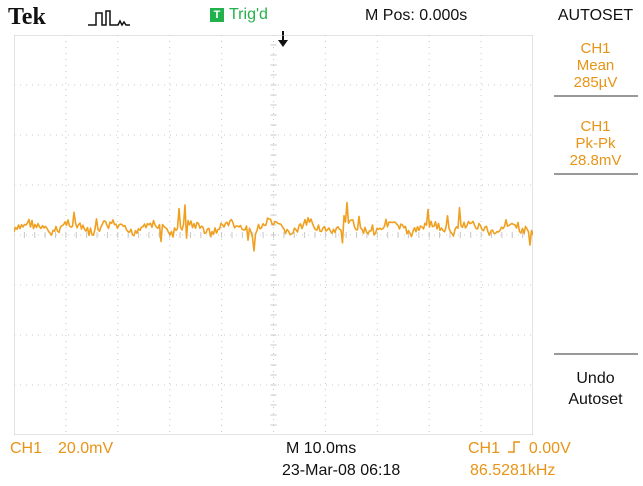  I want to click on trigger-badge: T, so click(217, 15).